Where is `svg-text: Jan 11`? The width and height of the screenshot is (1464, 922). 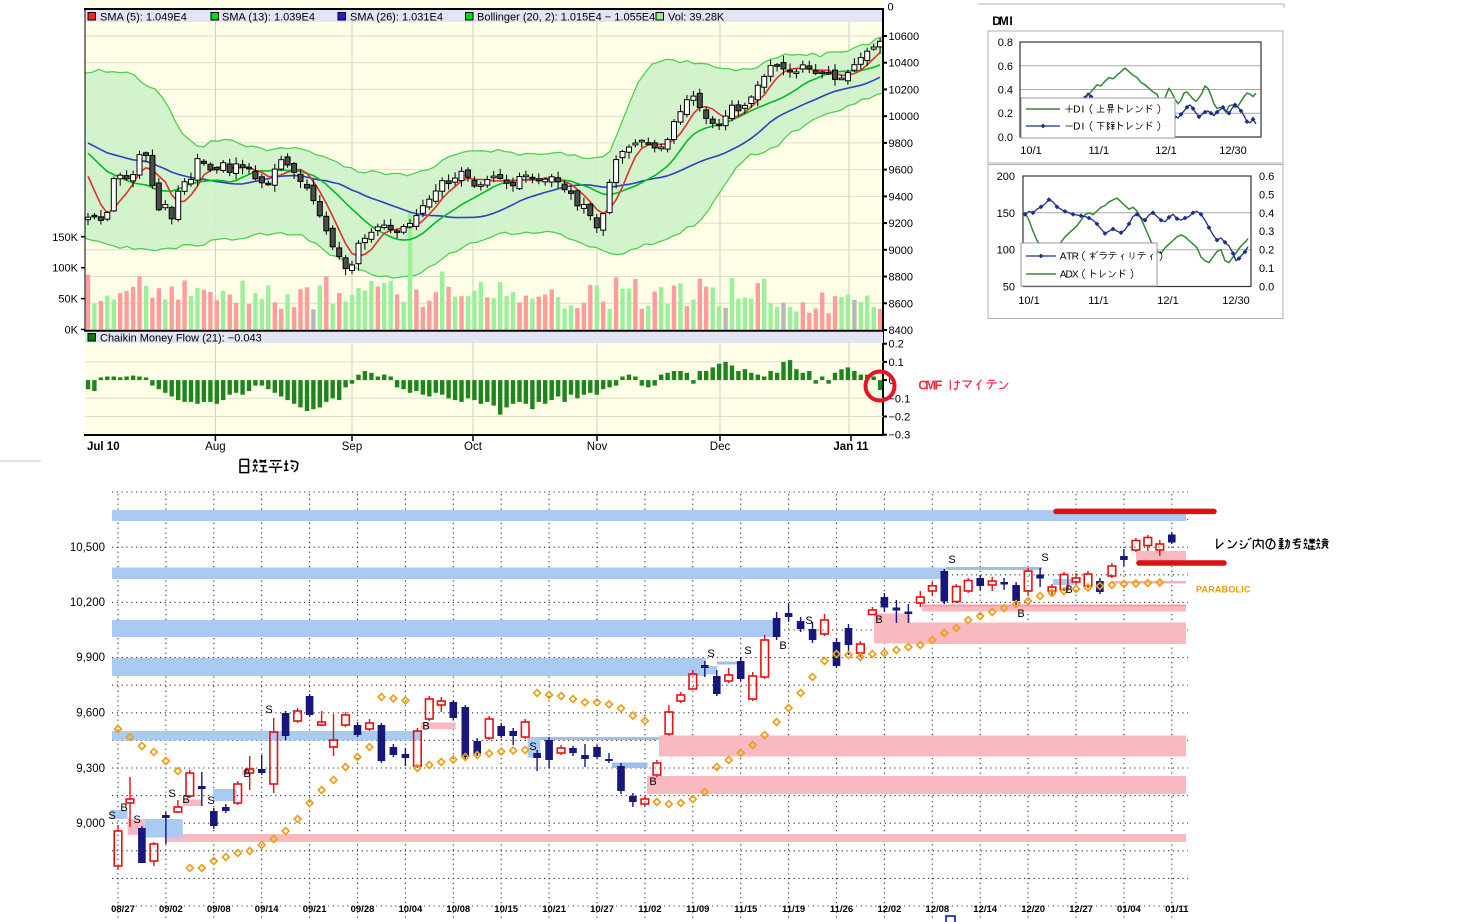 svg-text: Jan 11 is located at coordinates (851, 447).